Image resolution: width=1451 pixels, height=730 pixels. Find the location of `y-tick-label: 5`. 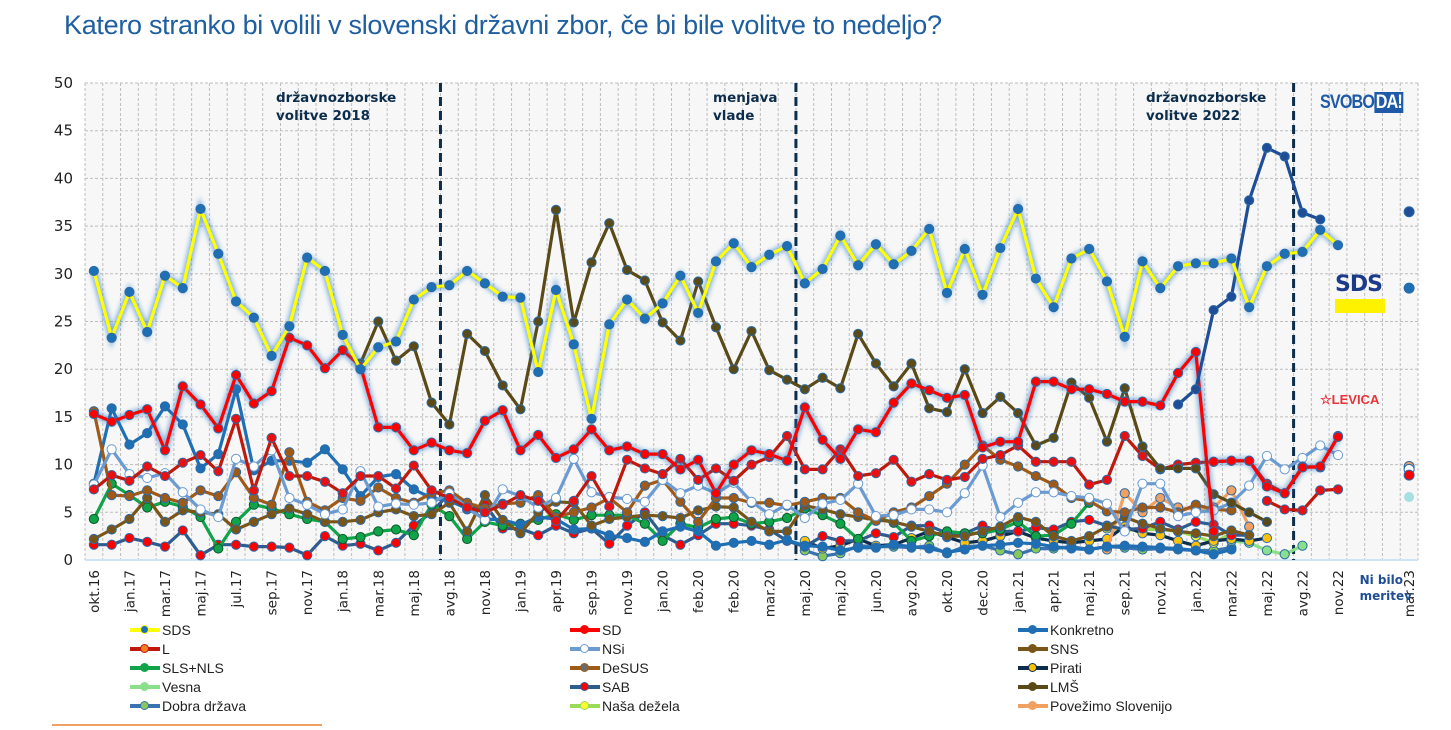

y-tick-label: 5 is located at coordinates (68, 512).